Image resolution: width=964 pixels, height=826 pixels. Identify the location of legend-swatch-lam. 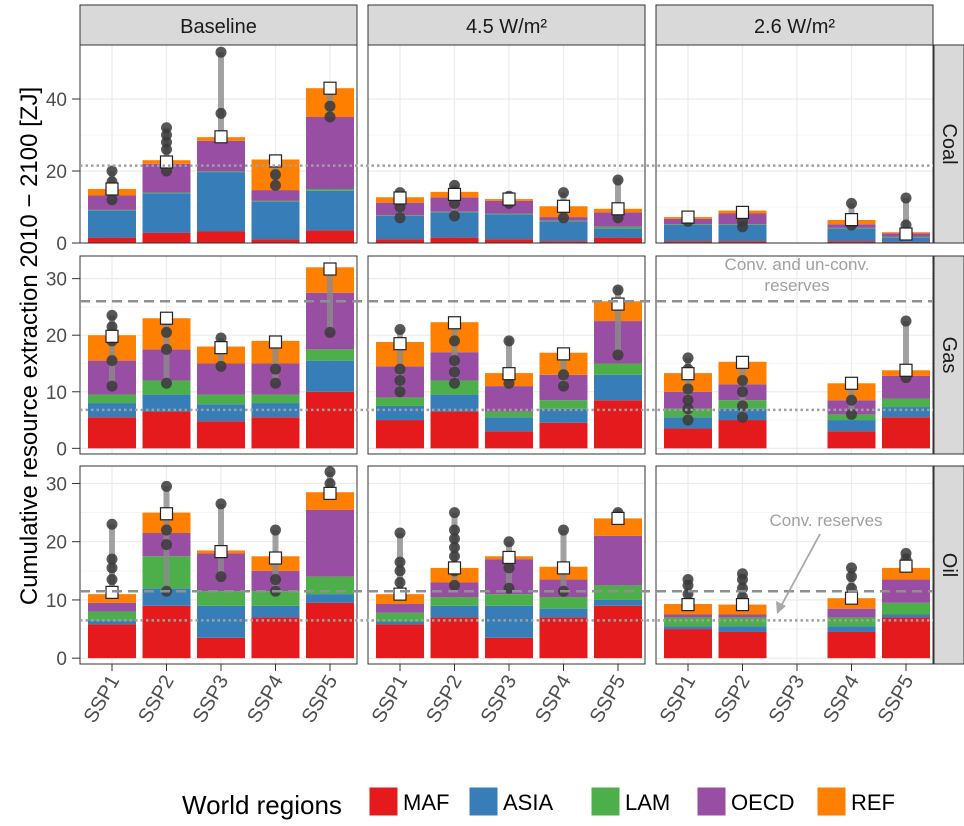
(605, 801).